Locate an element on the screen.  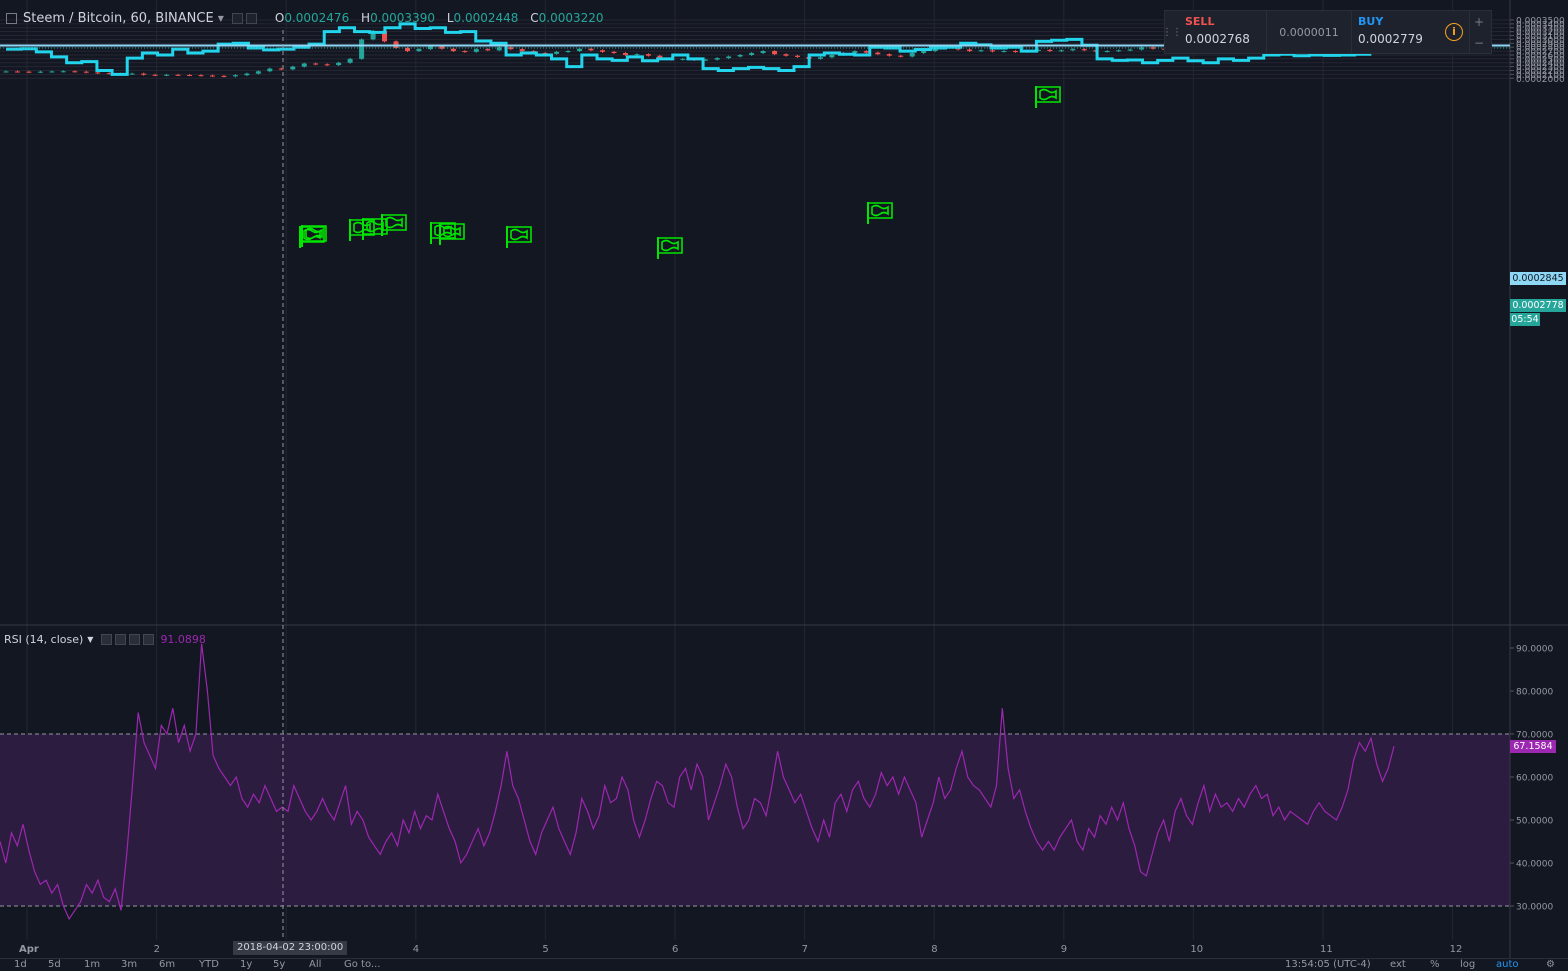
y-tick-label: 0.0003300 is located at coordinates (1540, 29).